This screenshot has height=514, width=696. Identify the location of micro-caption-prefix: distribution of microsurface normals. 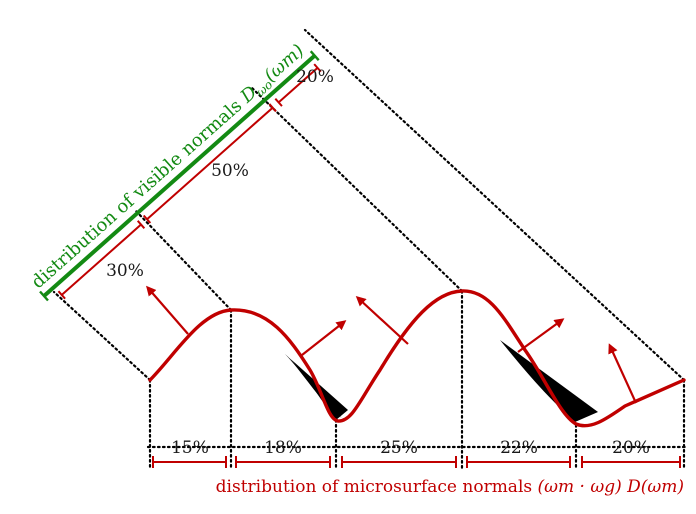
(377, 487).